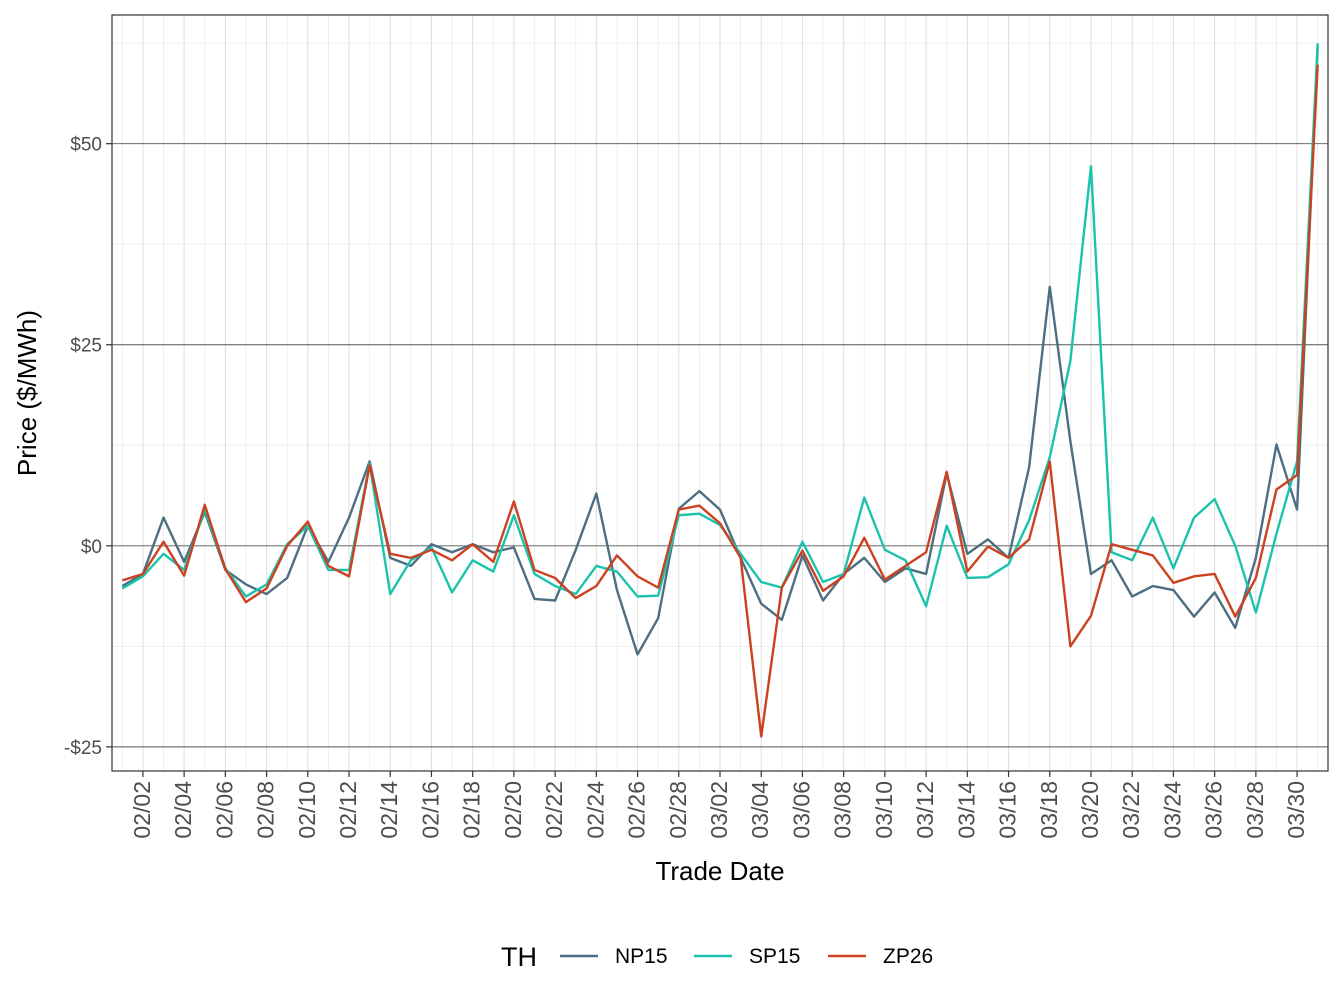  Describe the element at coordinates (1296, 810) in the screenshot. I see `x-tick-label: 03/30` at that location.